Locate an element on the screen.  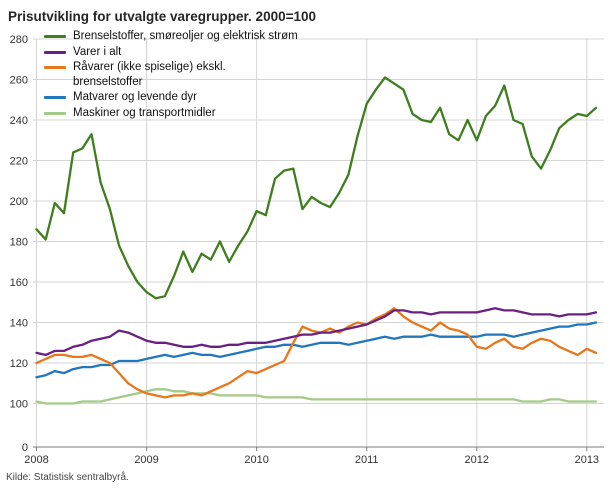
x-tick-label: 2010 is located at coordinates (256, 460).